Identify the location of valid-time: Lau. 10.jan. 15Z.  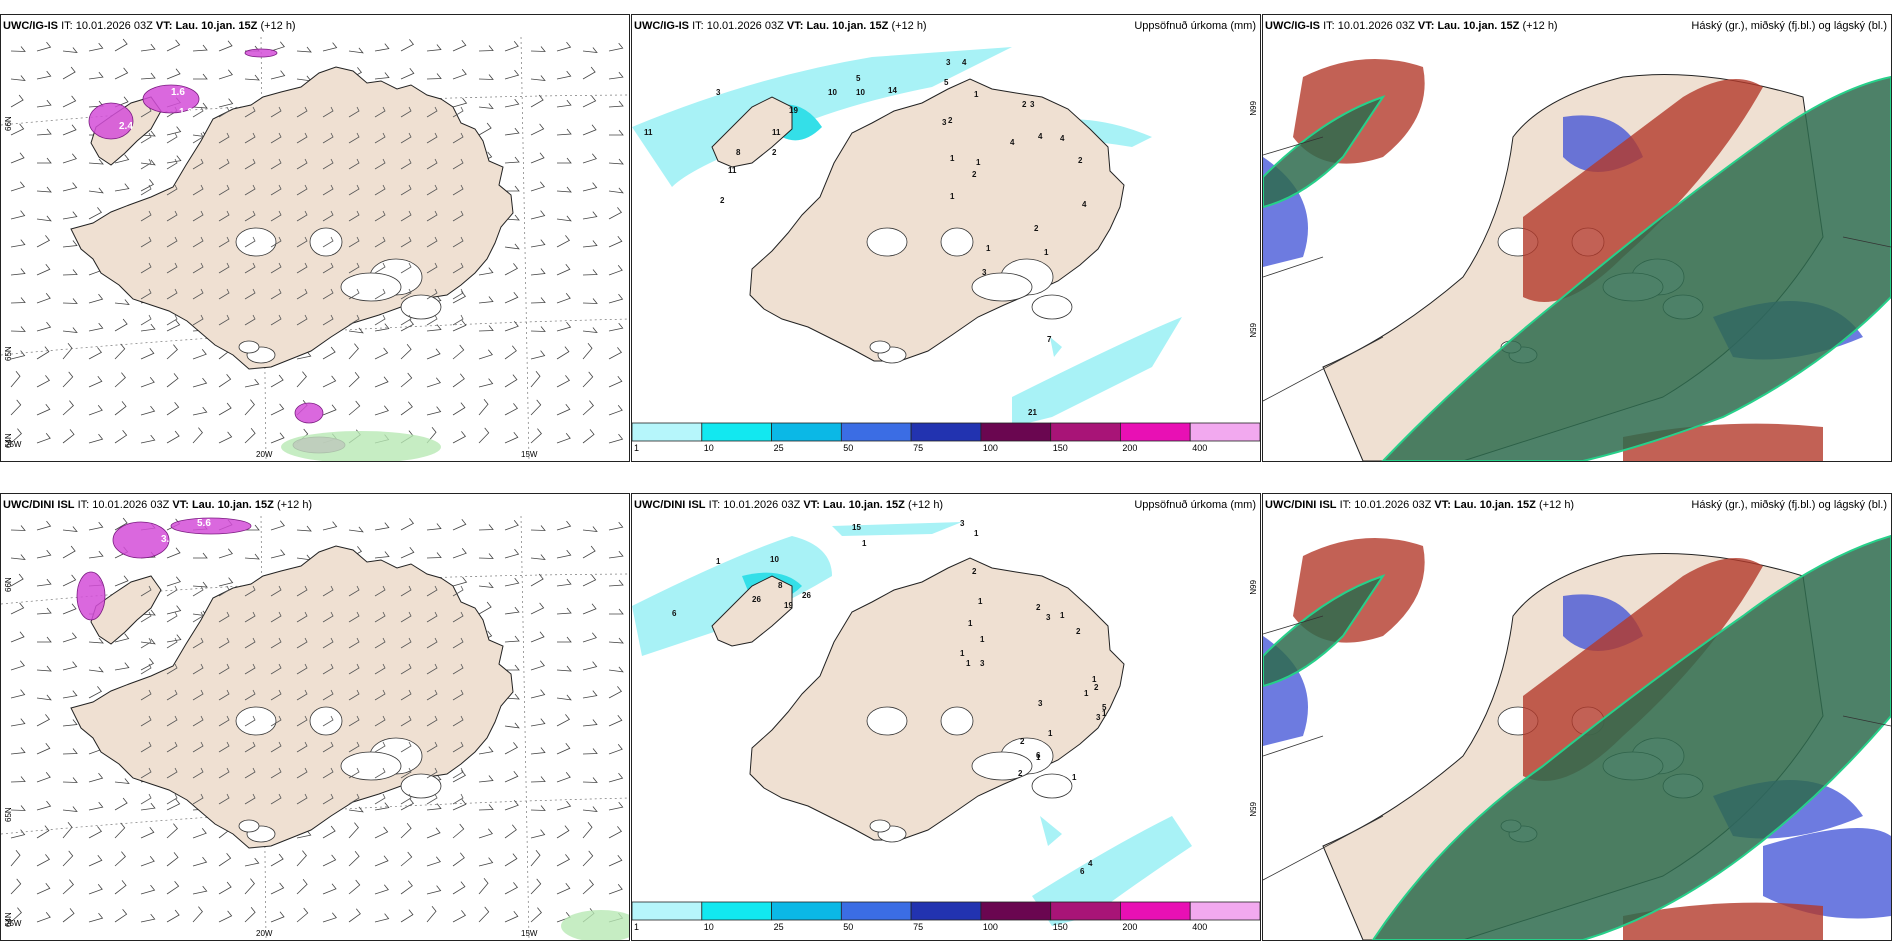
(1478, 26).